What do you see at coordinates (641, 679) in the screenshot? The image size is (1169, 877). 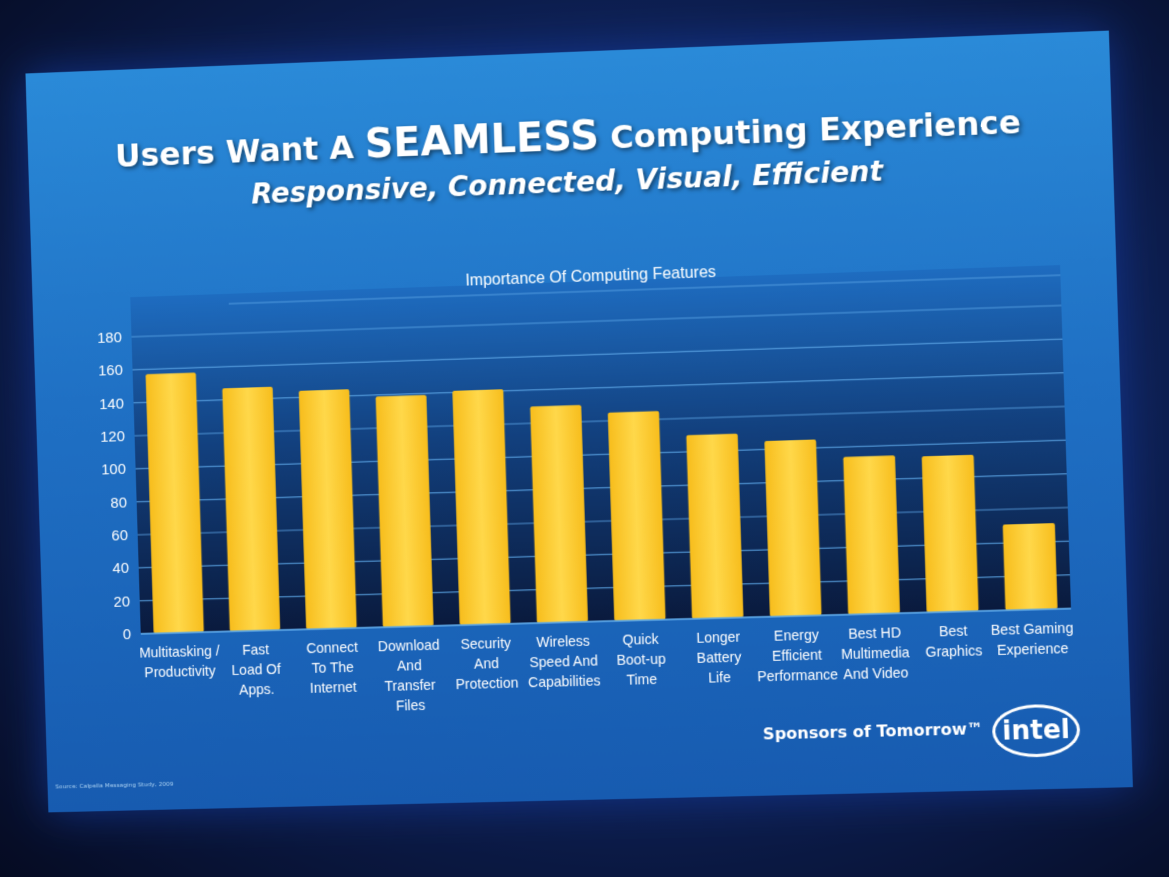 I see `x-tick-label-line: Time` at bounding box center [641, 679].